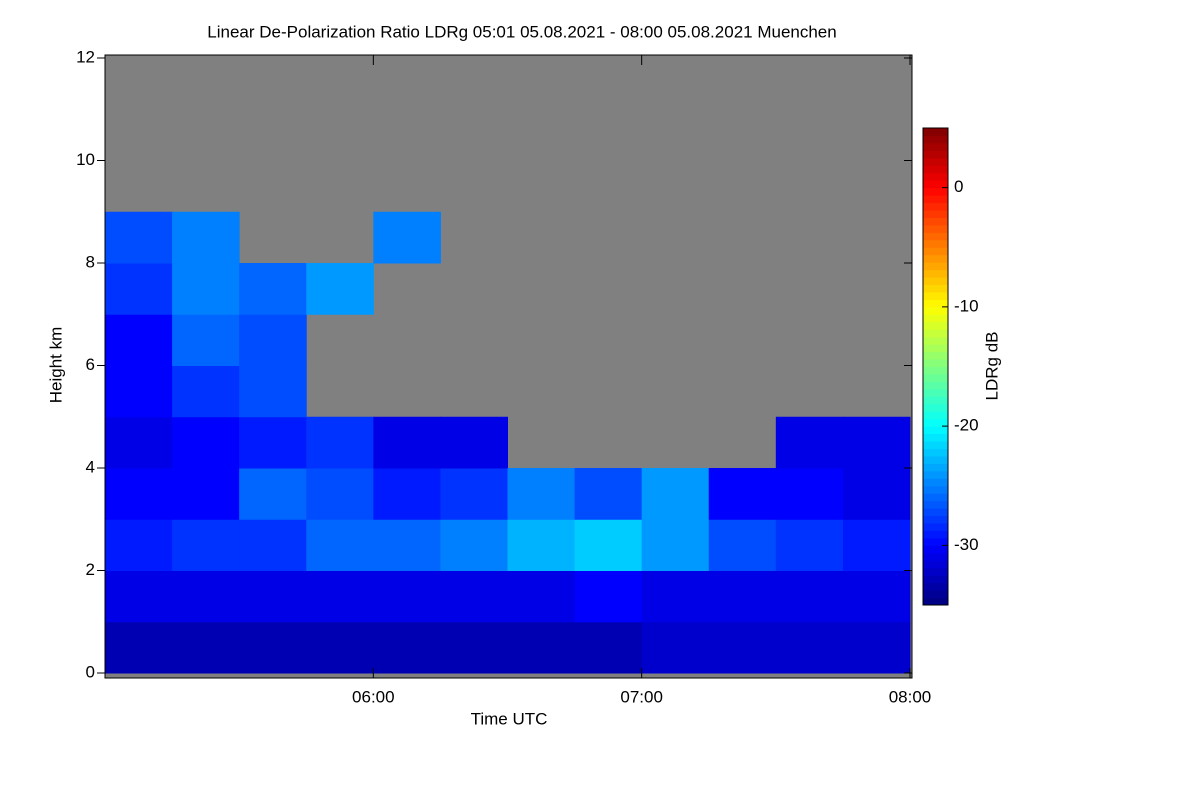  Describe the element at coordinates (90, 261) in the screenshot. I see `y-tick-label: 8` at that location.